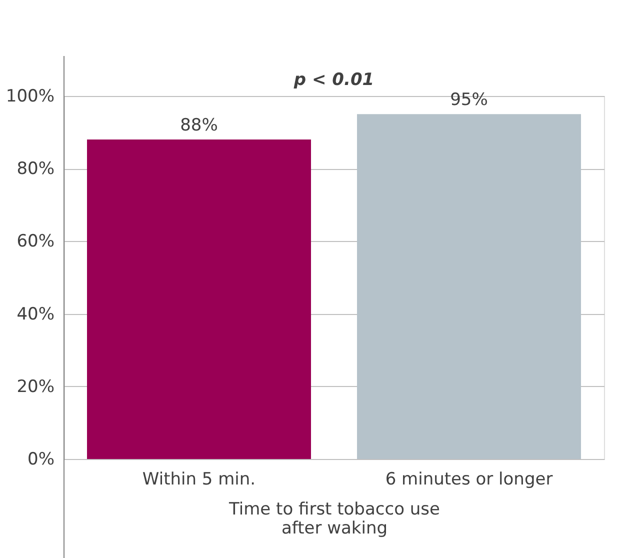  What do you see at coordinates (199, 126) in the screenshot?
I see `data-label: 88%` at bounding box center [199, 126].